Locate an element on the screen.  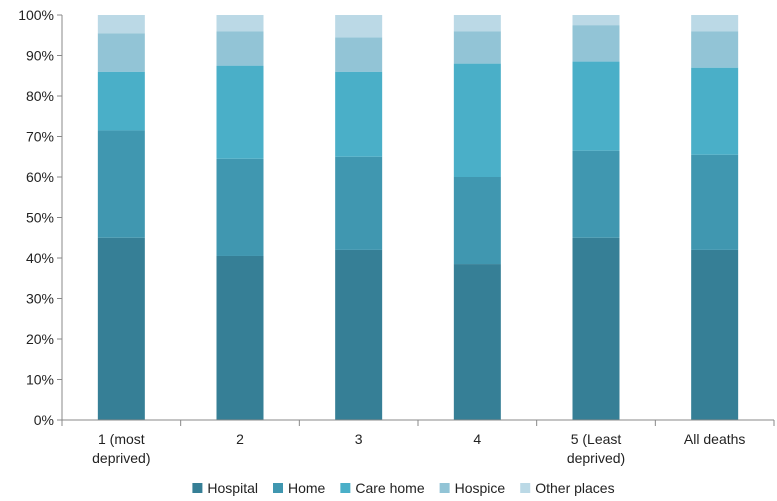
legend-item-other-places: Other places is located at coordinates (567, 488).